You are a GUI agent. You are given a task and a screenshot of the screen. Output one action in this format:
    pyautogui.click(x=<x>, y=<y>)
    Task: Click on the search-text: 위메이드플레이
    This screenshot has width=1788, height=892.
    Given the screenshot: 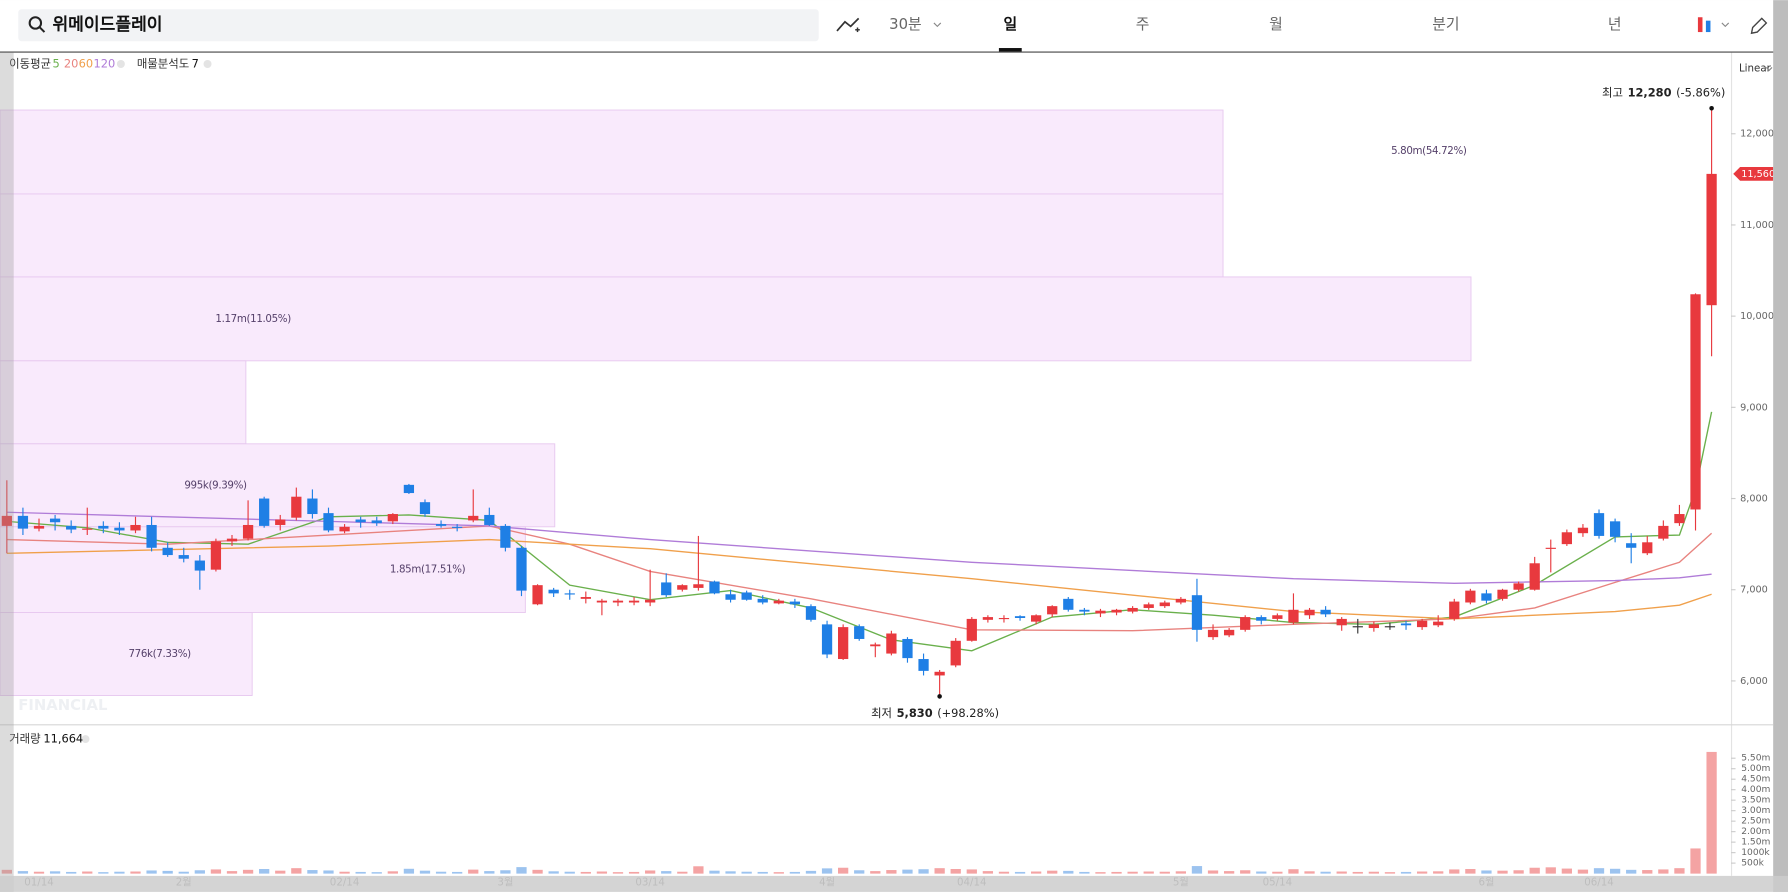 What is the action you would take?
    pyautogui.click(x=107, y=25)
    